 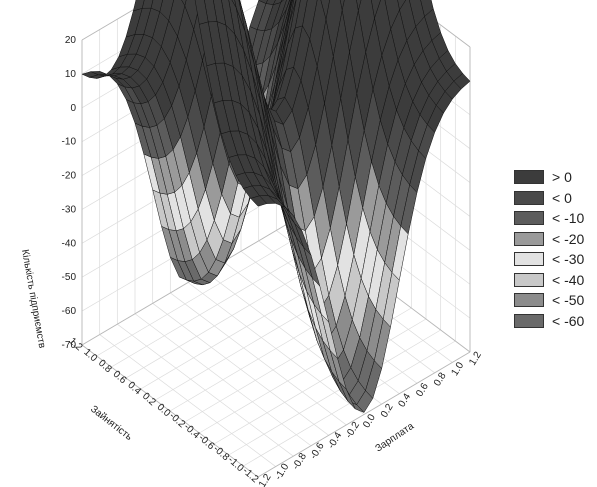 What do you see at coordinates (69, 209) in the screenshot?
I see `z-tick-label: -30` at bounding box center [69, 209].